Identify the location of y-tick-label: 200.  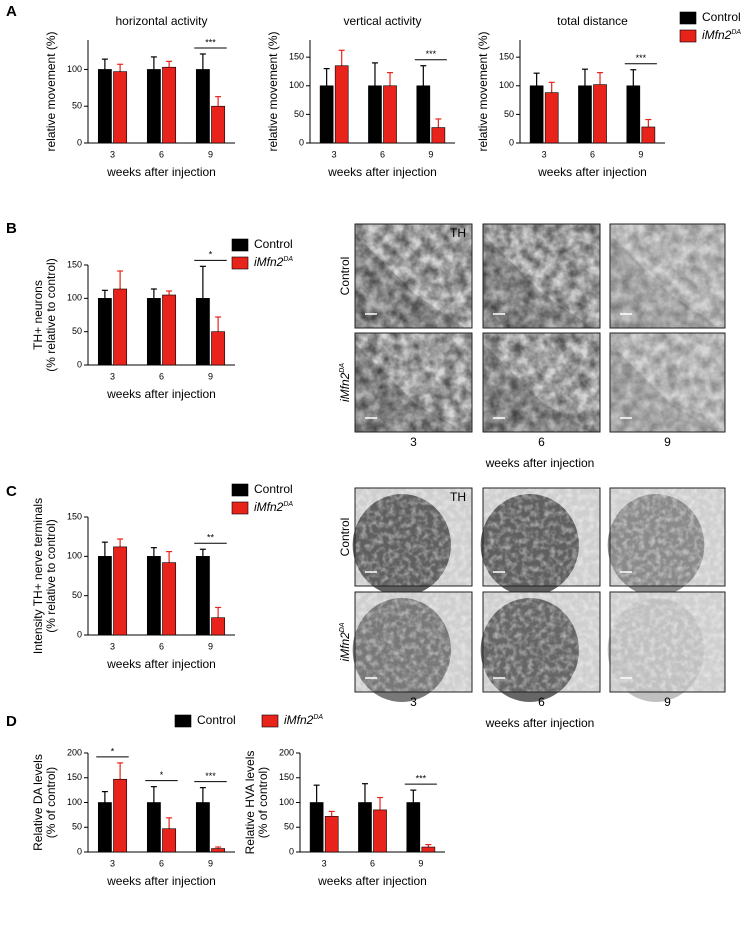
(74, 752).